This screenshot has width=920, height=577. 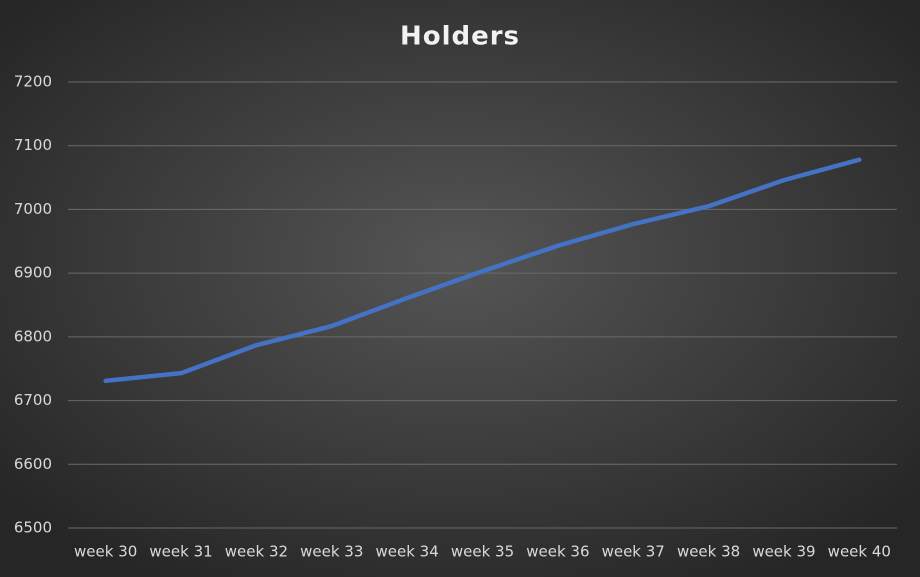 I want to click on y-tick-label: 6700, so click(x=33, y=400).